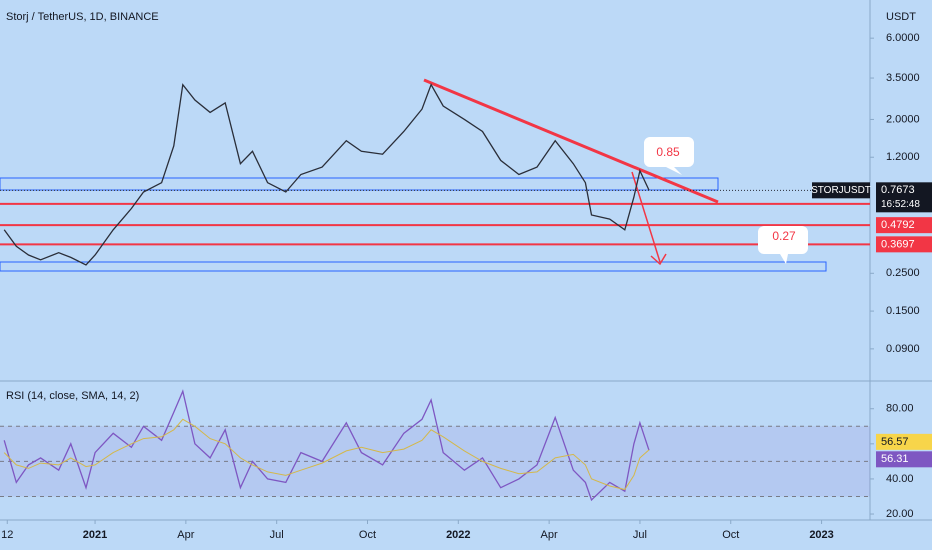 The width and height of the screenshot is (932, 550). Describe the element at coordinates (903, 38) in the screenshot. I see `price-tick-label: 6.0000` at that location.